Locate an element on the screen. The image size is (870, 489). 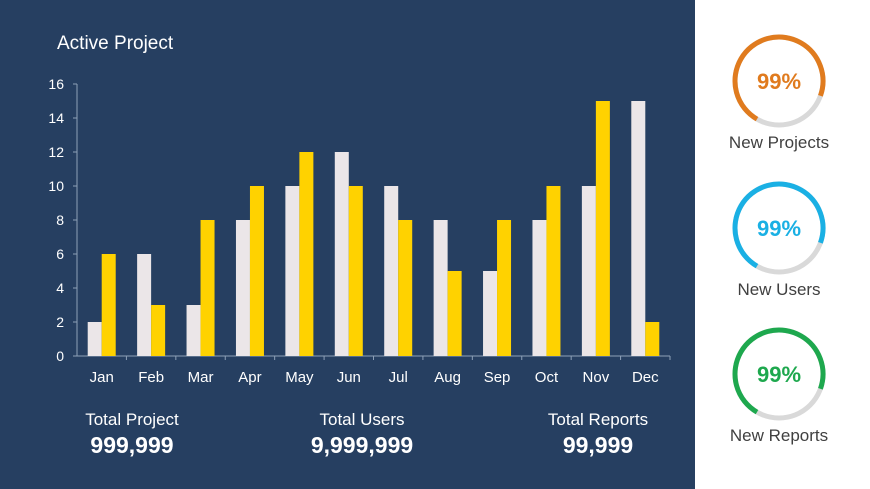
kpi-label: New Users is located at coordinates (779, 289).